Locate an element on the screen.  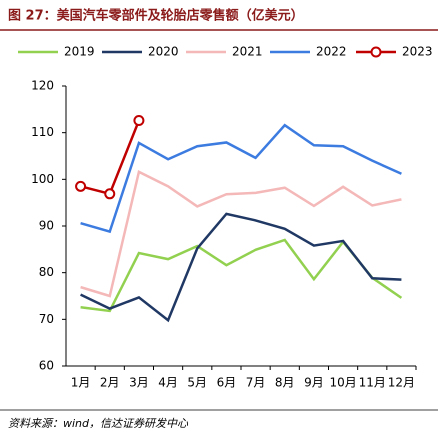
x-tick-label: 9月 is located at coordinates (314, 383).